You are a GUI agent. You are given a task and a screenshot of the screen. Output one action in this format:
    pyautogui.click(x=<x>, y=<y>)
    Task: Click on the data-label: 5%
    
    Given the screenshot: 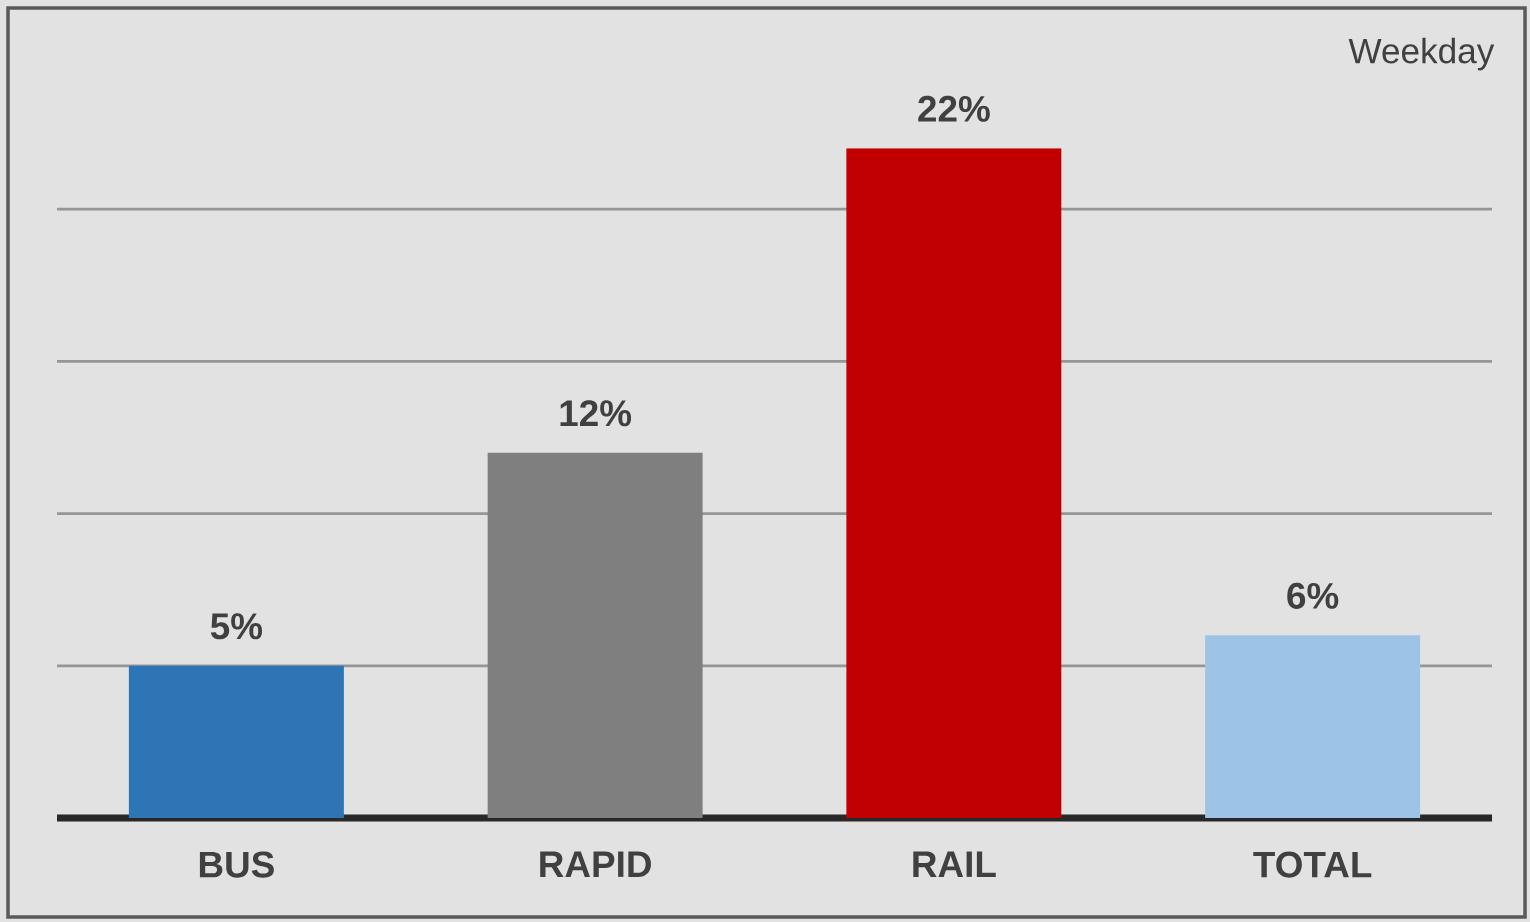 What is the action you would take?
    pyautogui.click(x=236, y=626)
    